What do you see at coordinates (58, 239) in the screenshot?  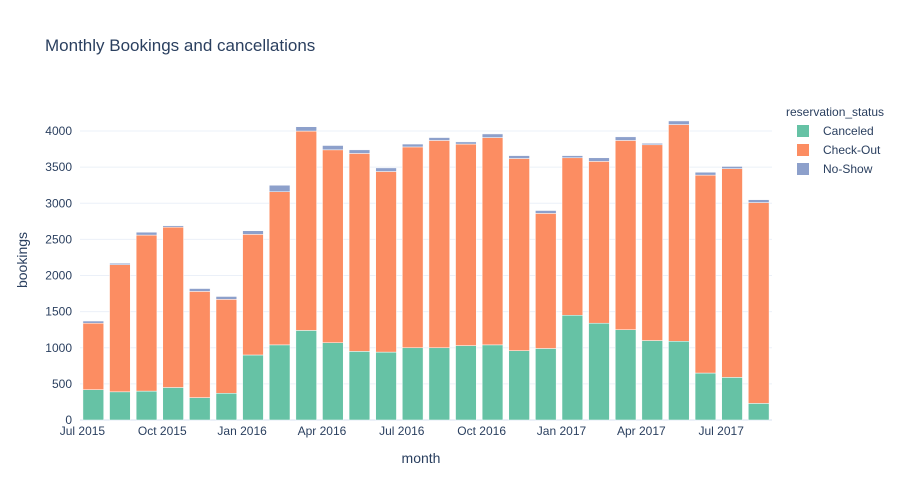 I see `y-tick-label: 2500` at bounding box center [58, 239].